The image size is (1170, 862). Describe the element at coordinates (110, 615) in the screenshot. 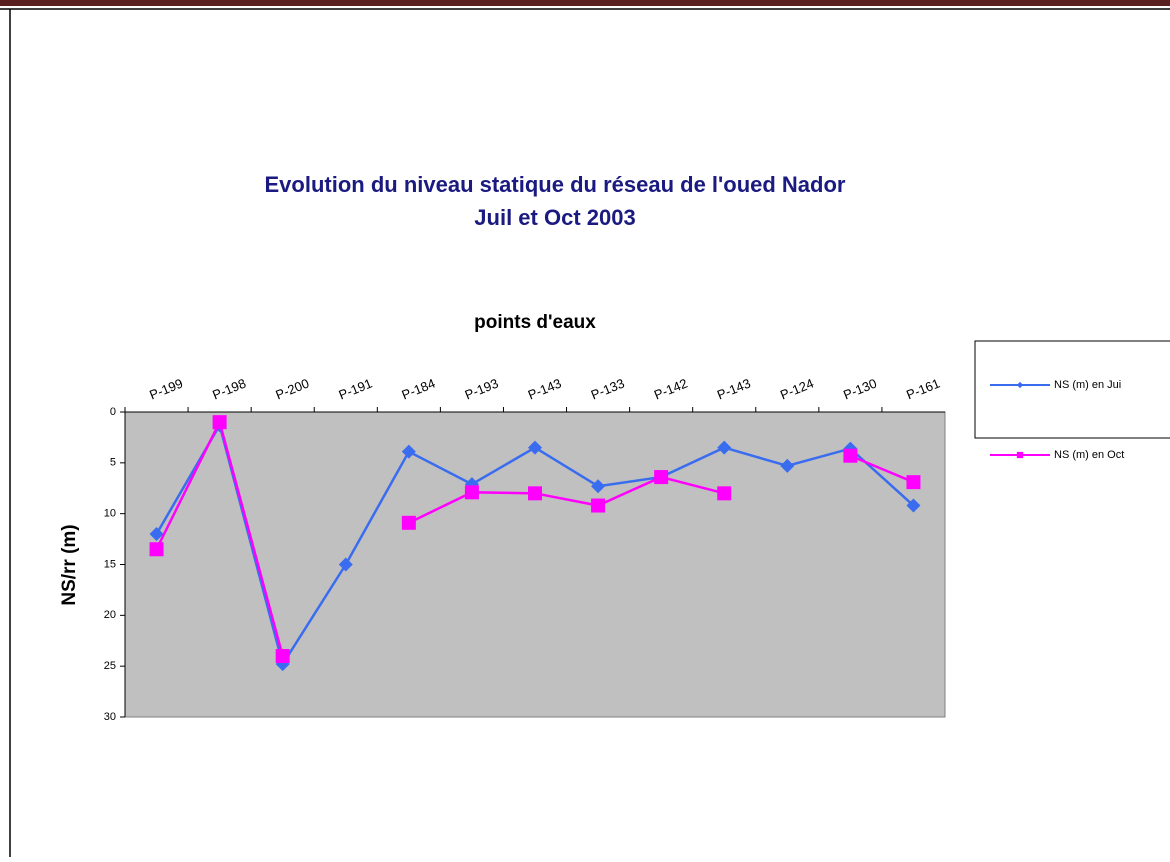

I see `y-tick-label: 20` at that location.